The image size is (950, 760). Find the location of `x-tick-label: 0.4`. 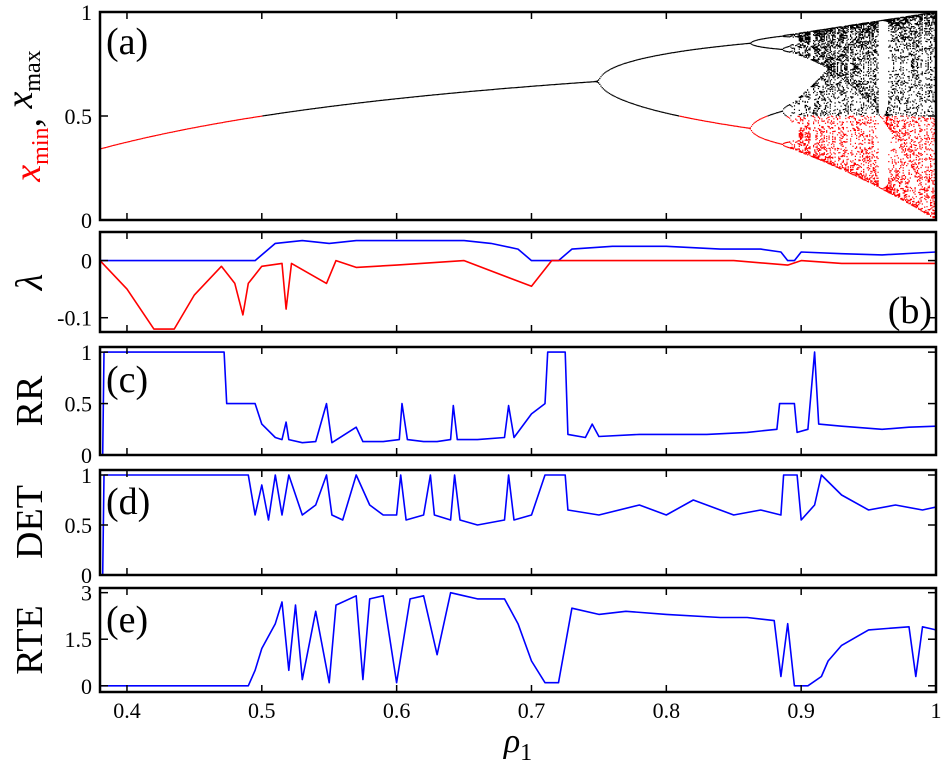

x-tick-label: 0.4 is located at coordinates (127, 710).